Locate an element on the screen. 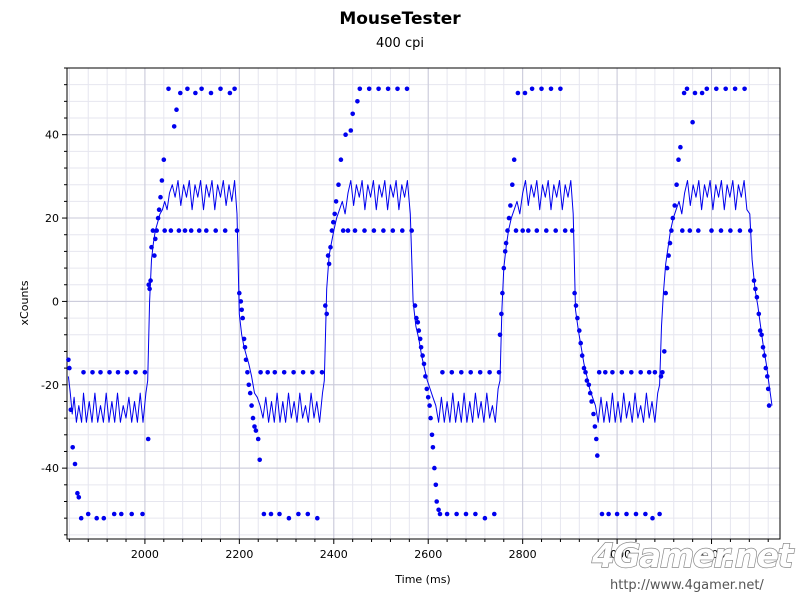 The image size is (800, 600). x-tick-label: 3000 is located at coordinates (617, 554).